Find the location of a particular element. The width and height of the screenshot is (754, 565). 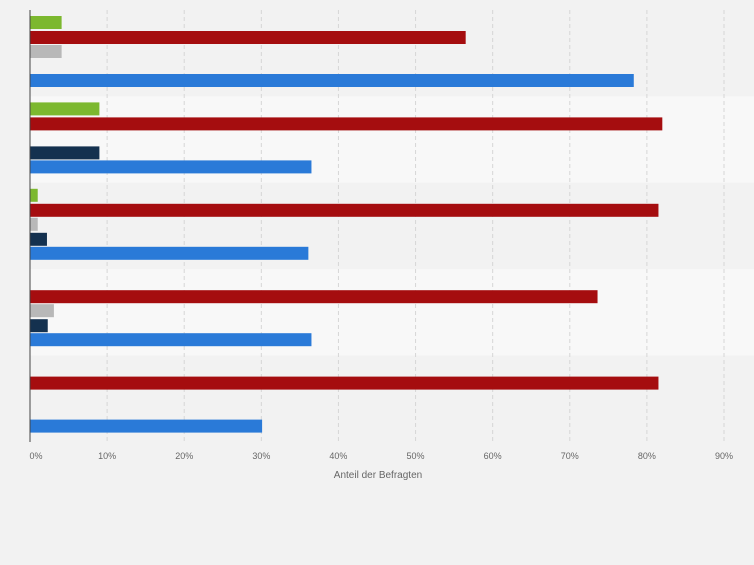

x-tick-label: 40% is located at coordinates (338, 456).